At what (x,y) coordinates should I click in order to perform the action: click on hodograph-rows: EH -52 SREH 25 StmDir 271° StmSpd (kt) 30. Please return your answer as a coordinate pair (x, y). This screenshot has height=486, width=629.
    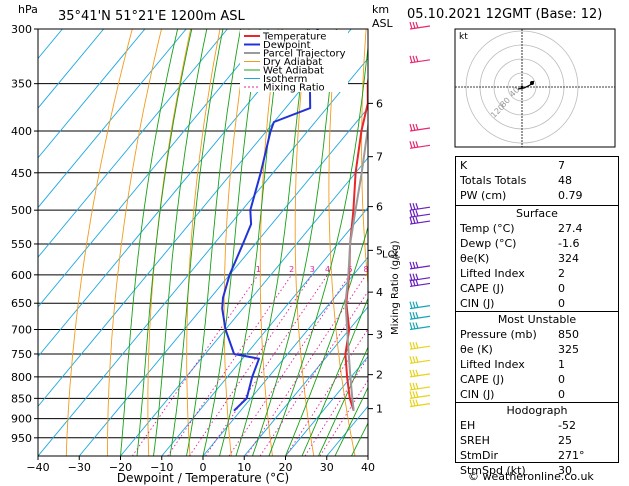
    Looking at the image, I should click on (537, 448).